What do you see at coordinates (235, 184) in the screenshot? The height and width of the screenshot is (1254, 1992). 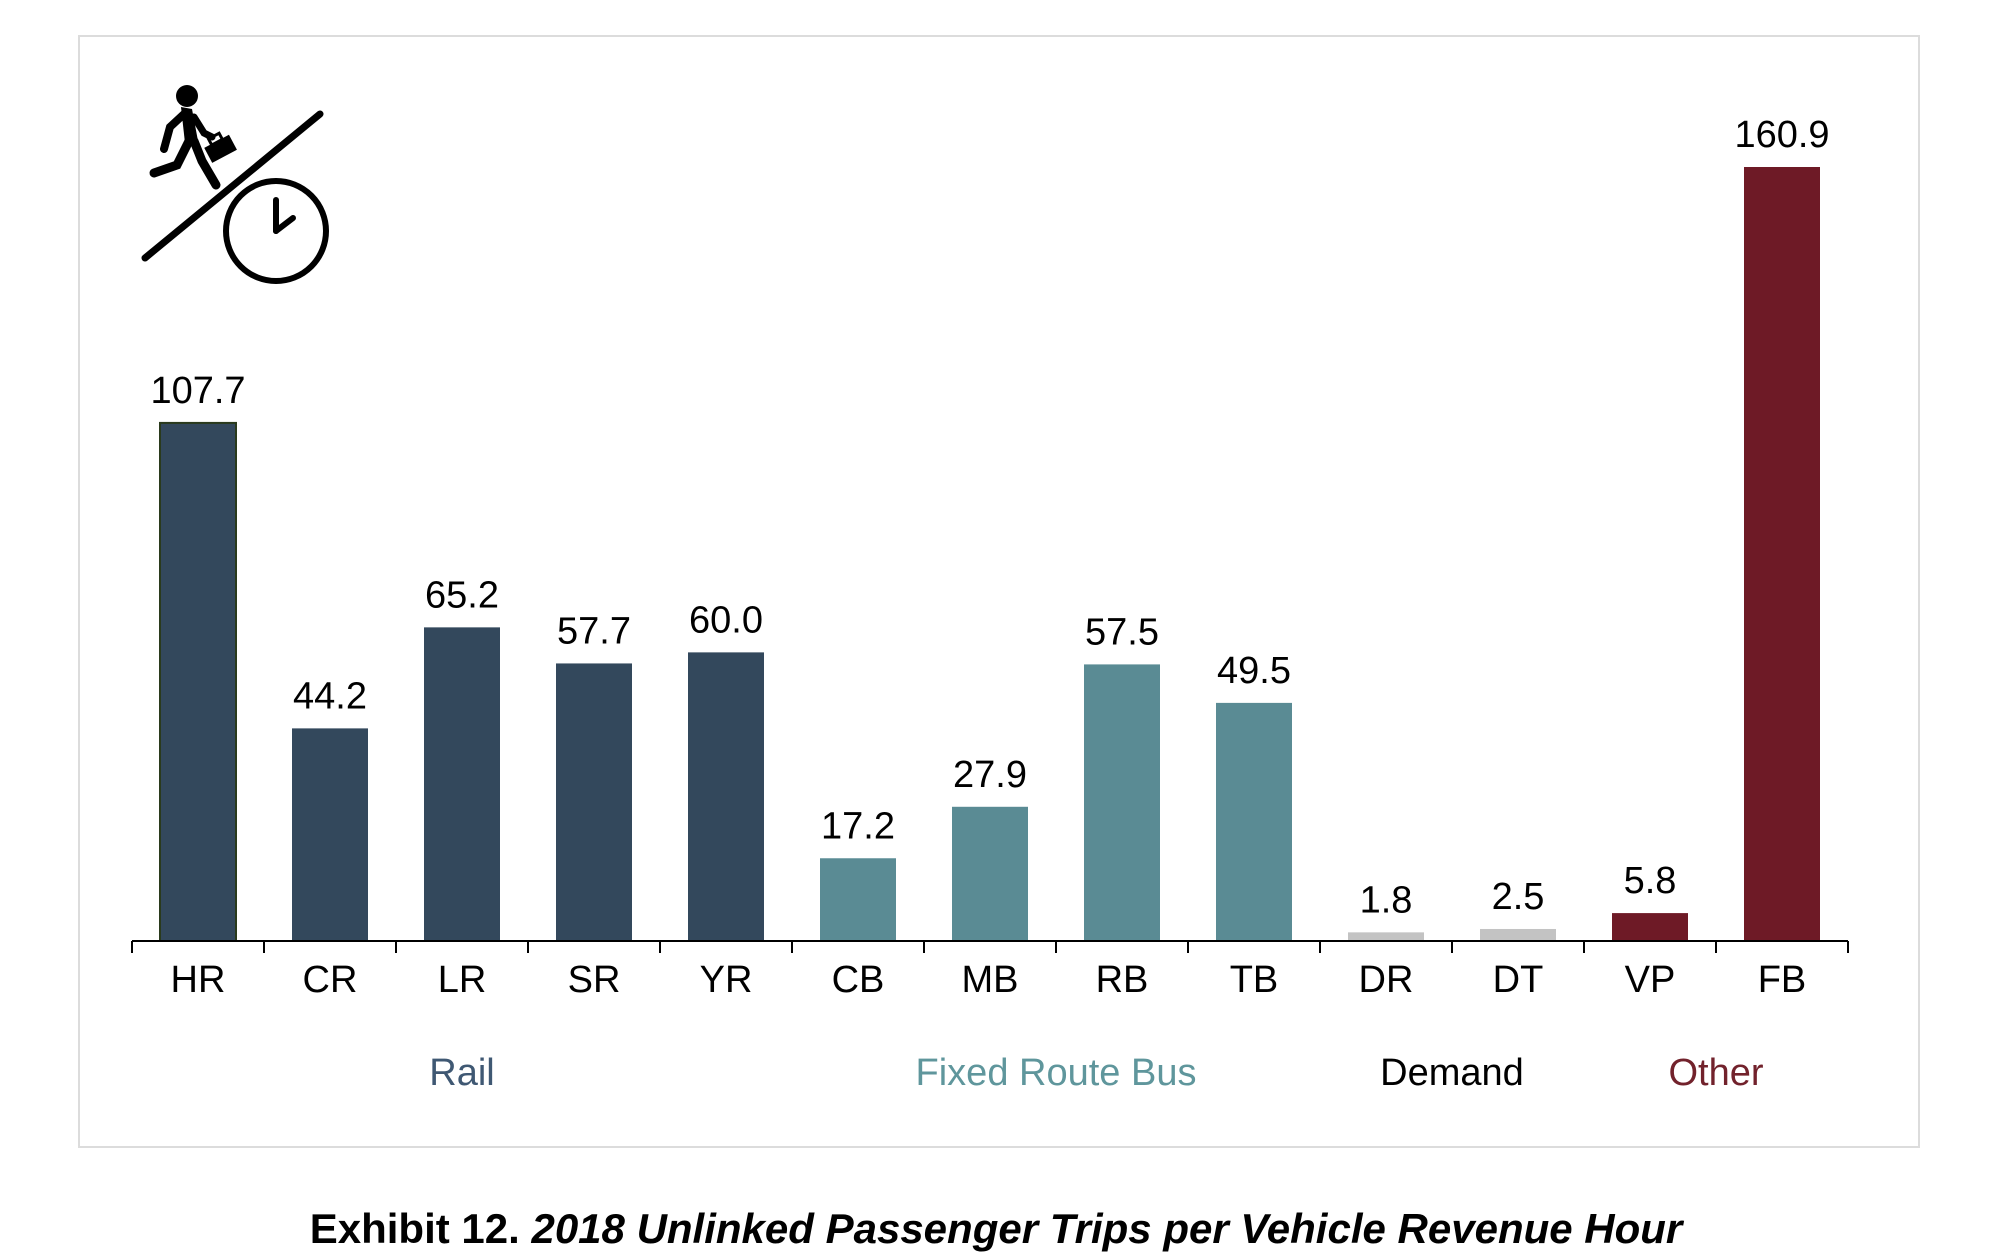 I see `commuter-per-clock-icon` at bounding box center [235, 184].